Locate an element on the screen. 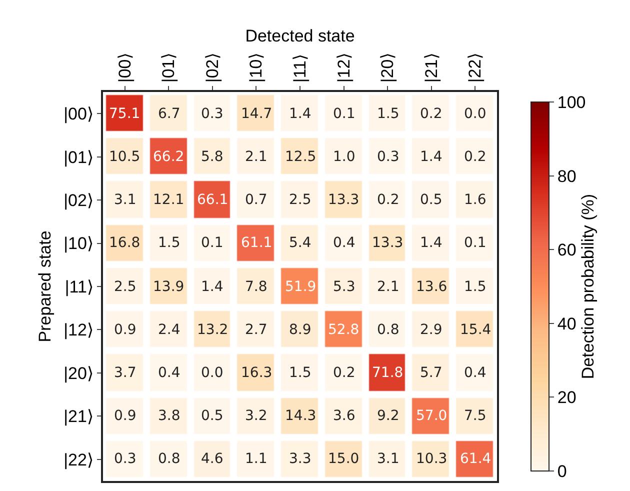 The width and height of the screenshot is (630, 491). data-label: 5.7 is located at coordinates (431, 373).